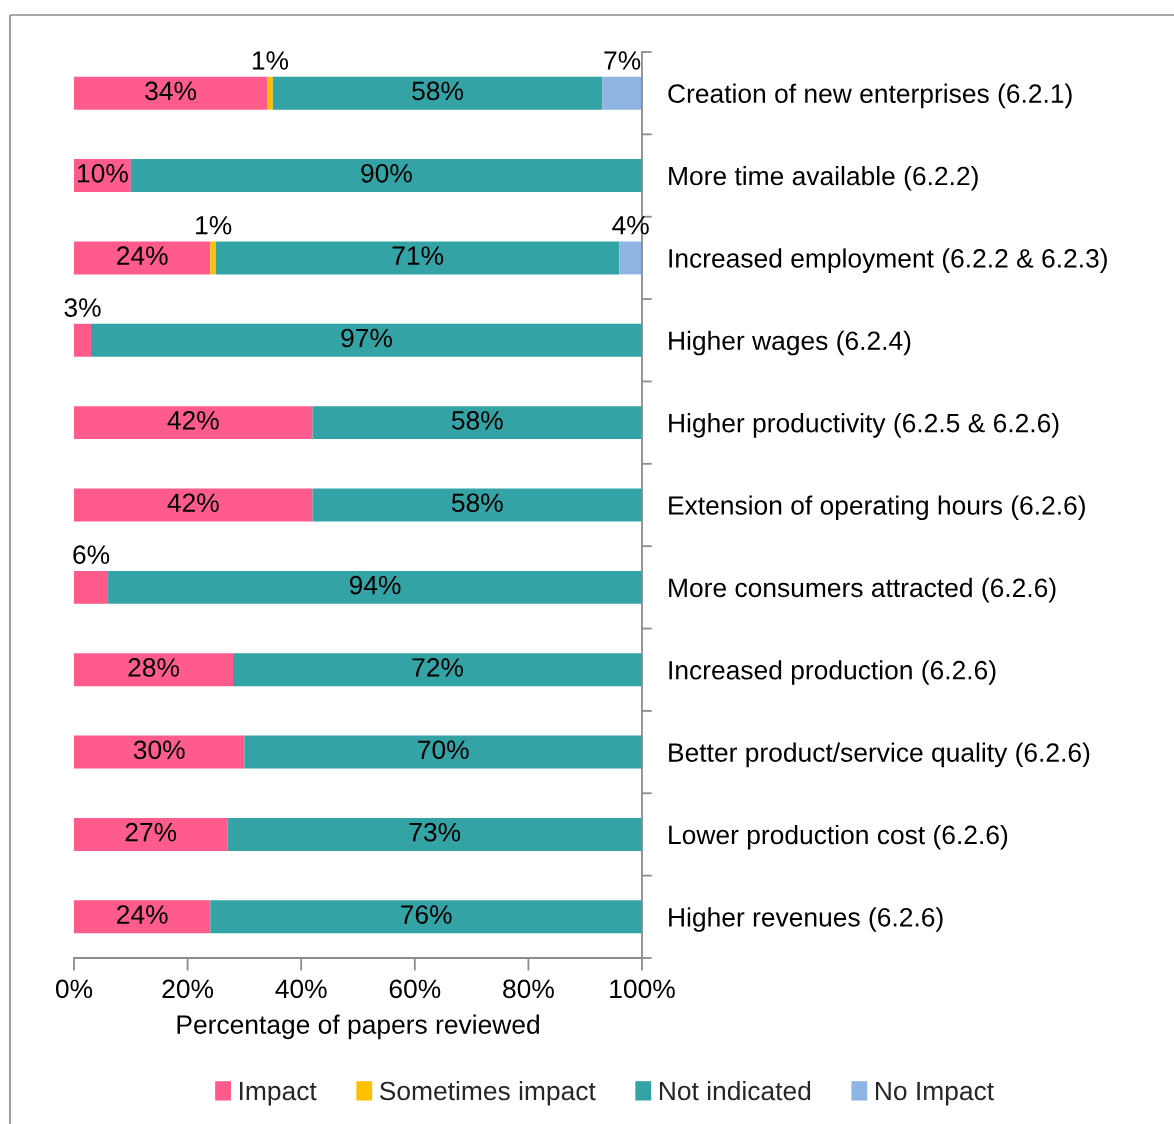 The width and height of the screenshot is (1174, 1124). Describe the element at coordinates (278, 1093) in the screenshot. I see `legend-label: Impact` at that location.